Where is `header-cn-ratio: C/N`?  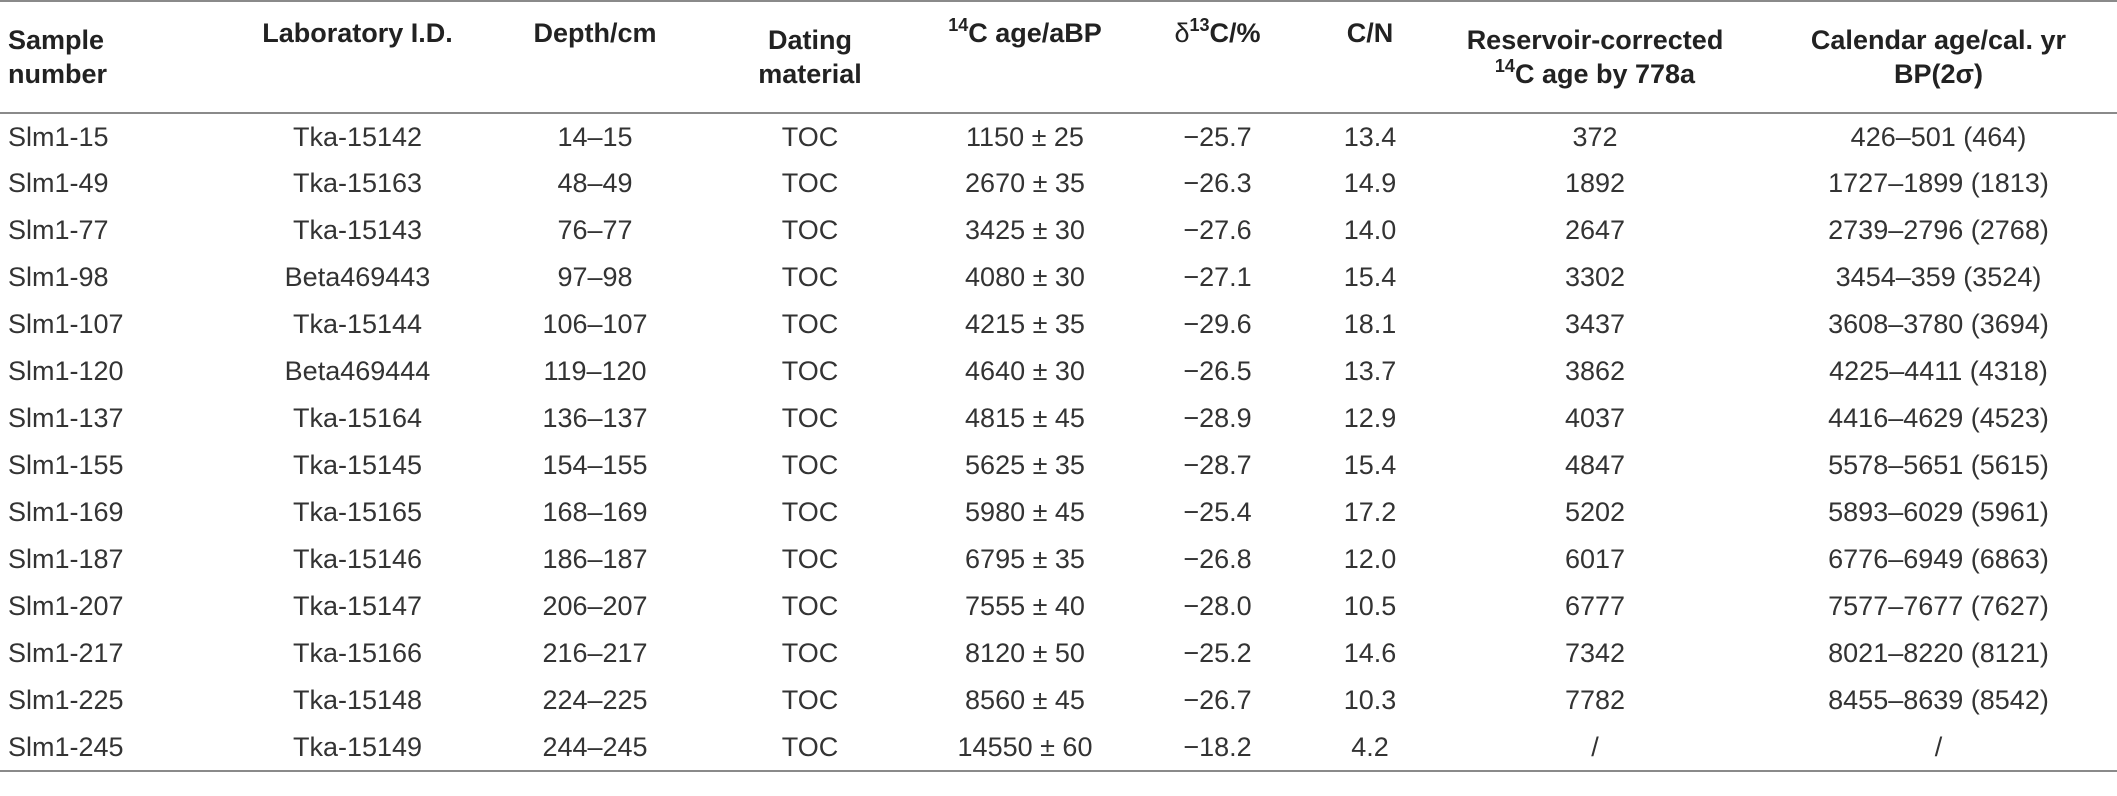
header-cn-ratio: C/N is located at coordinates (1370, 57).